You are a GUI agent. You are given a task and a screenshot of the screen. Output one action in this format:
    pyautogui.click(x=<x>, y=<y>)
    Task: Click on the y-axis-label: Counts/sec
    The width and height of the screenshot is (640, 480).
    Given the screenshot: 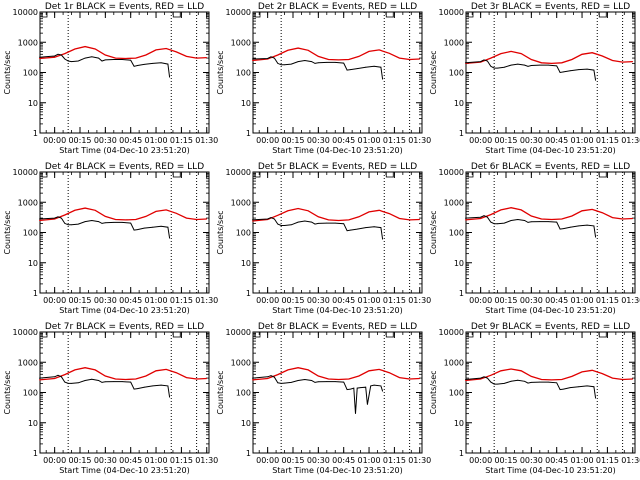 What is the action you would take?
    pyautogui.click(x=433, y=232)
    